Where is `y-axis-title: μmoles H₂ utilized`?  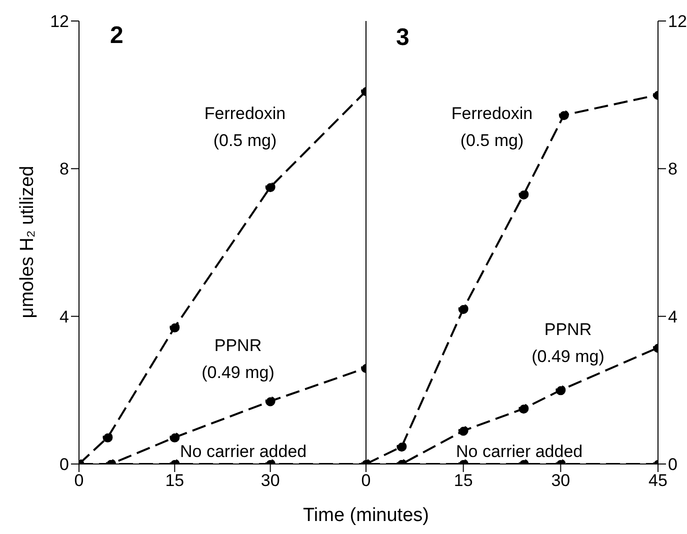
y-axis-title: μmoles H₂ utilized is located at coordinates (28, 242).